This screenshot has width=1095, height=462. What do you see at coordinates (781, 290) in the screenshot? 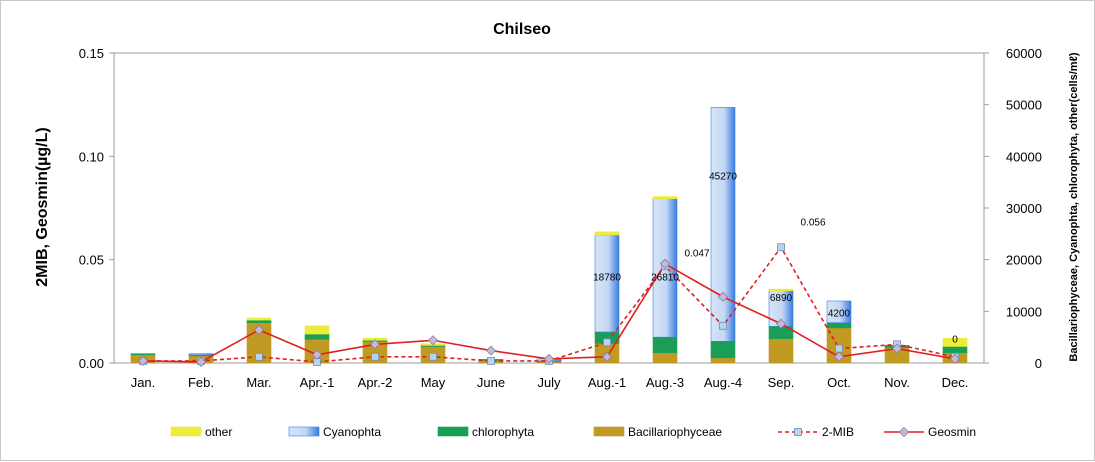
I see `bar-other-sep` at bounding box center [781, 290].